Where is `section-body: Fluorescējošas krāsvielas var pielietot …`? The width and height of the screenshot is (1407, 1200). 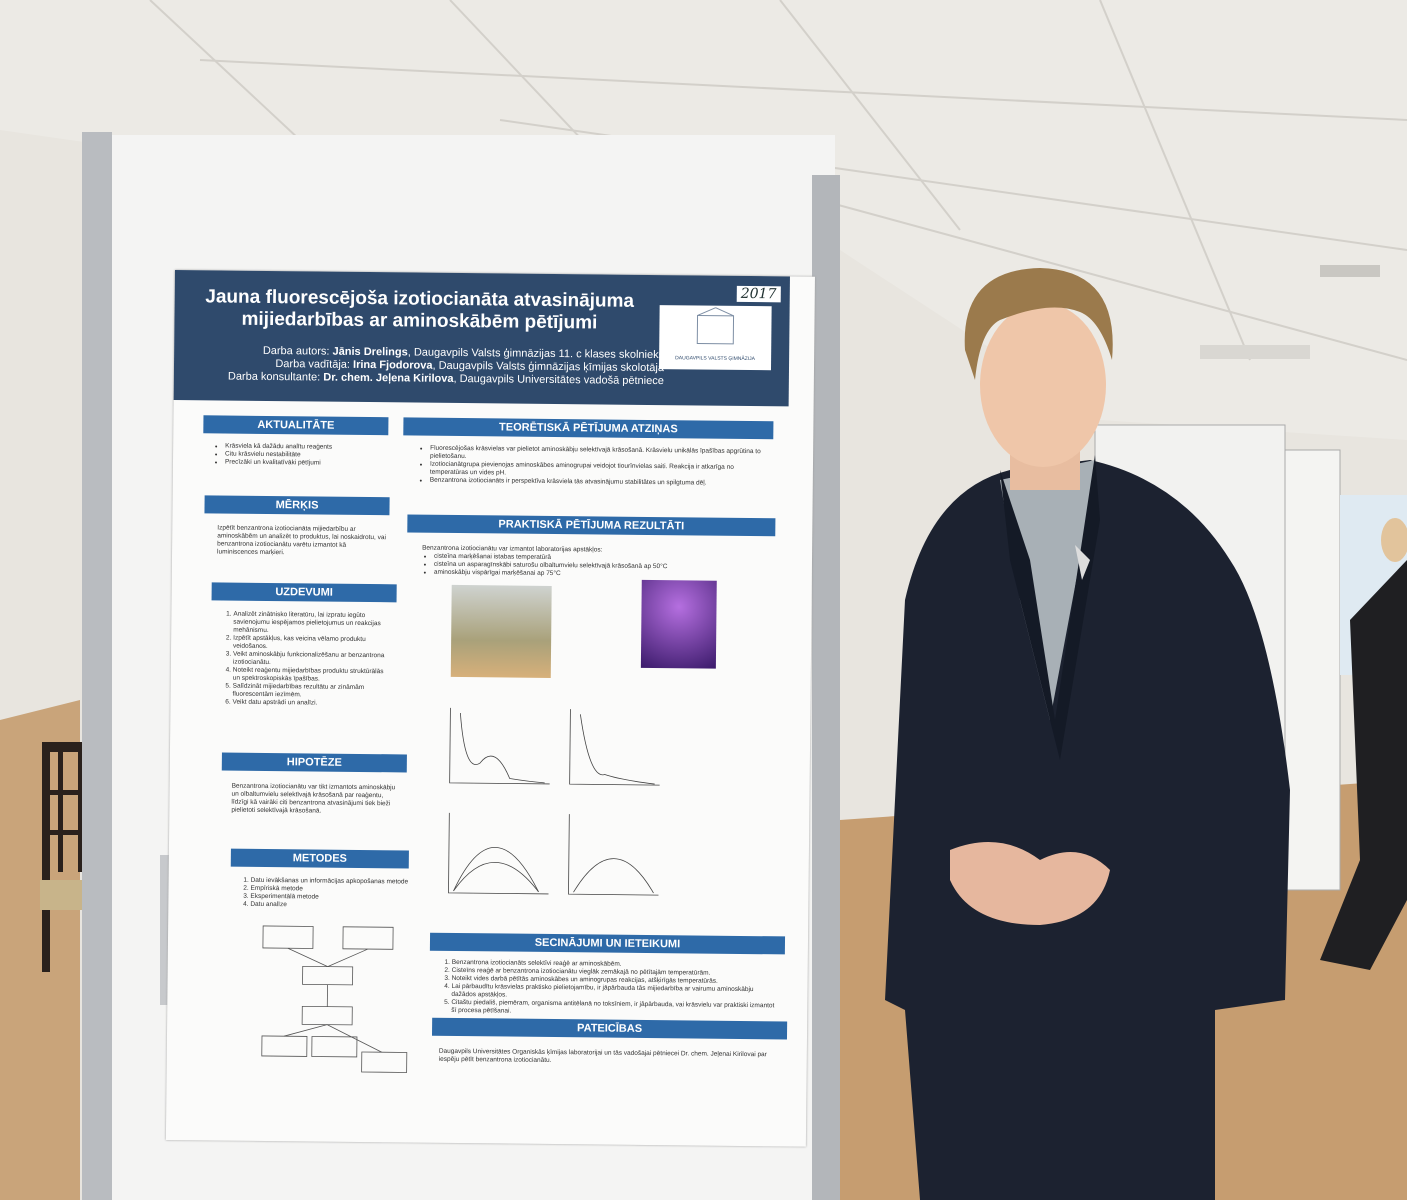
section-body: Fluorescējošas krāsvielas var pielietot … is located at coordinates (593, 467).